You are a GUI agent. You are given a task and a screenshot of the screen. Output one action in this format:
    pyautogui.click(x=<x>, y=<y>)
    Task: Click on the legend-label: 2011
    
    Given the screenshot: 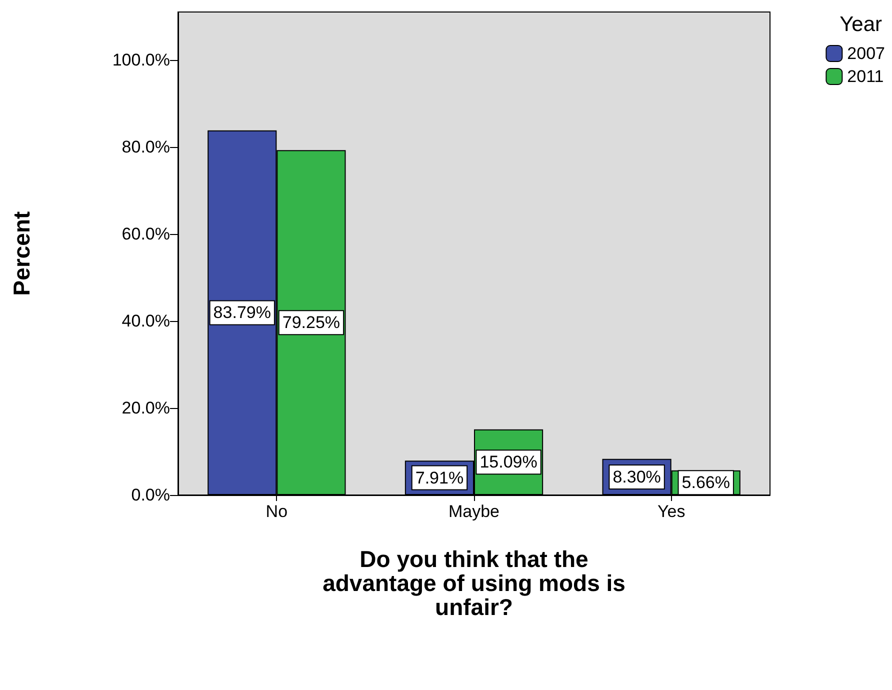 What is the action you would take?
    pyautogui.click(x=865, y=76)
    